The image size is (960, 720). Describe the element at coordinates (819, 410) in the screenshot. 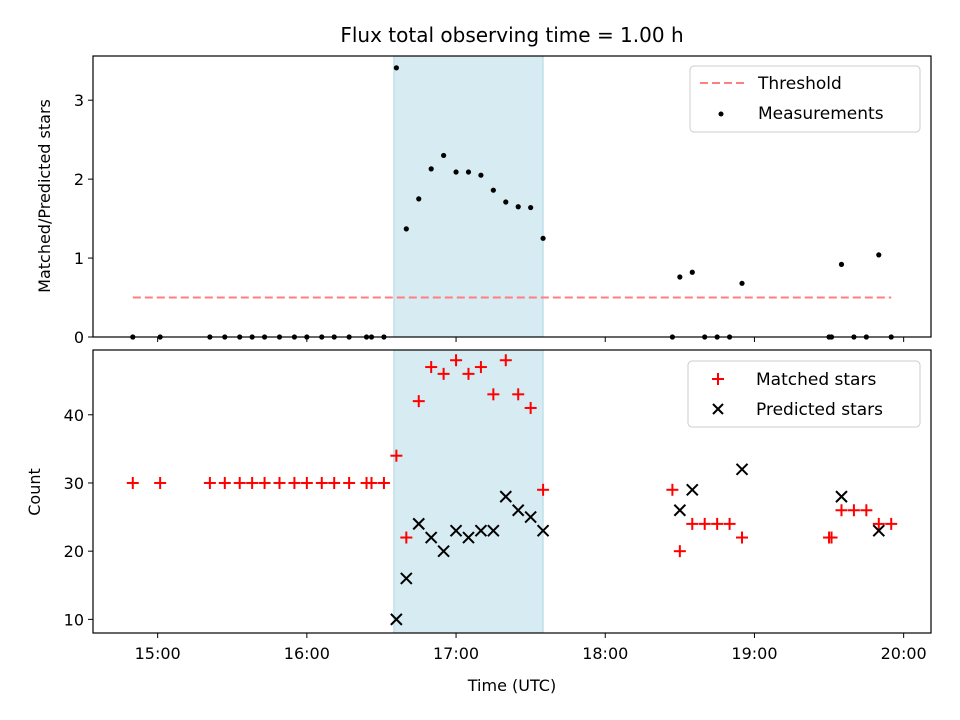

I see `legend-predicted-label: Predicted stars` at that location.